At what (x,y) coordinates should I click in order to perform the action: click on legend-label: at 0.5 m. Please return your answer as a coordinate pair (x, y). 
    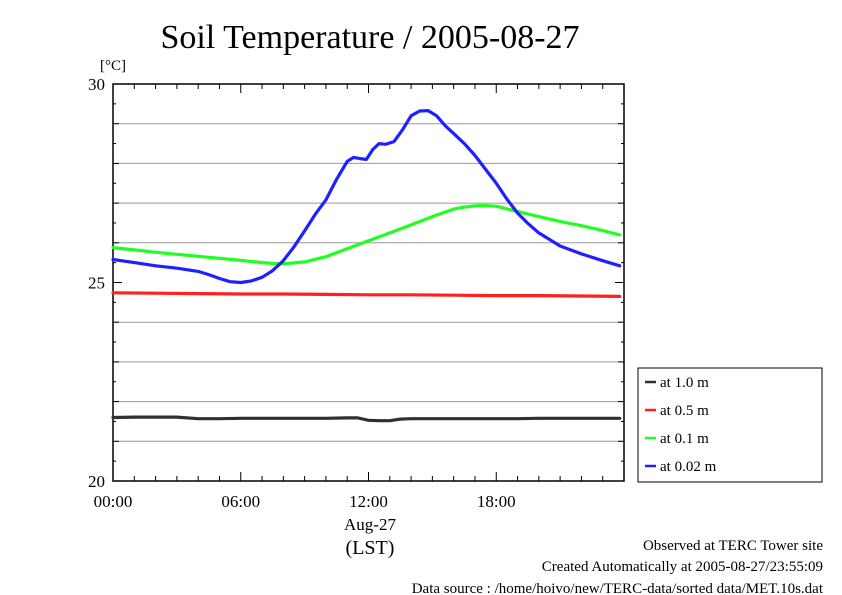
    Looking at the image, I should click on (684, 411).